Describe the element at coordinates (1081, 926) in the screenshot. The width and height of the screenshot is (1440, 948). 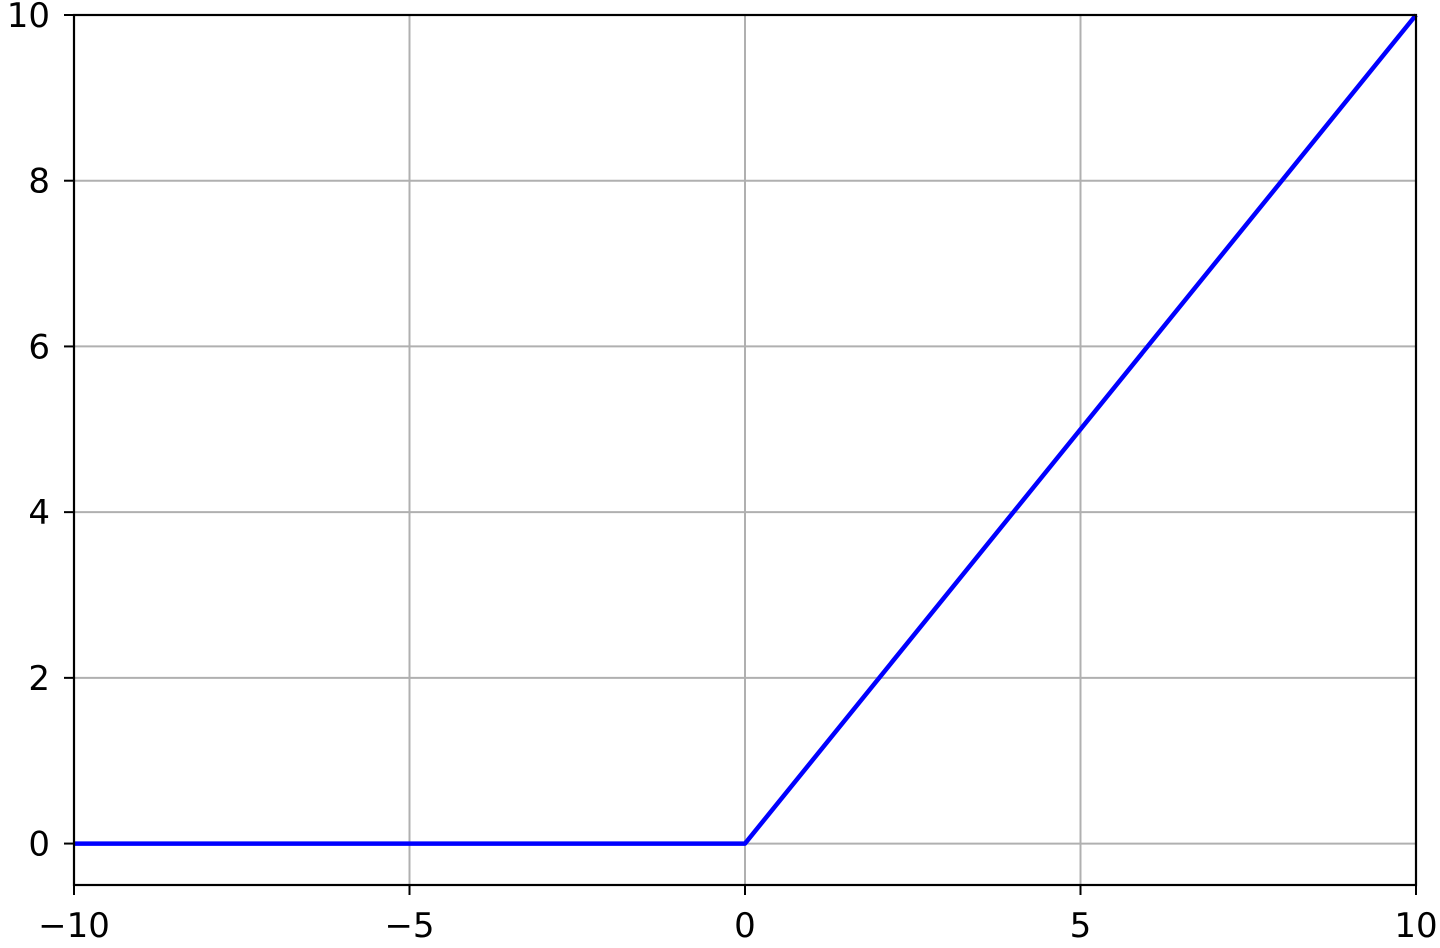
I see `x-tick-label: 5` at that location.